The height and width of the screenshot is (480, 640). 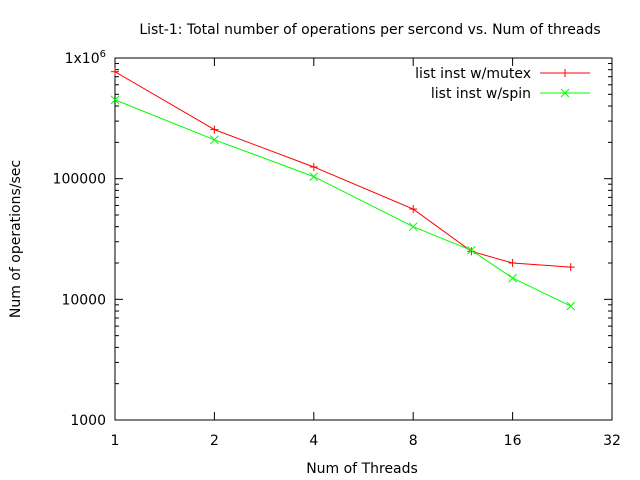 What do you see at coordinates (502, 84) in the screenshot?
I see `legend: list inst w/mutex list inst w/spin` at bounding box center [502, 84].